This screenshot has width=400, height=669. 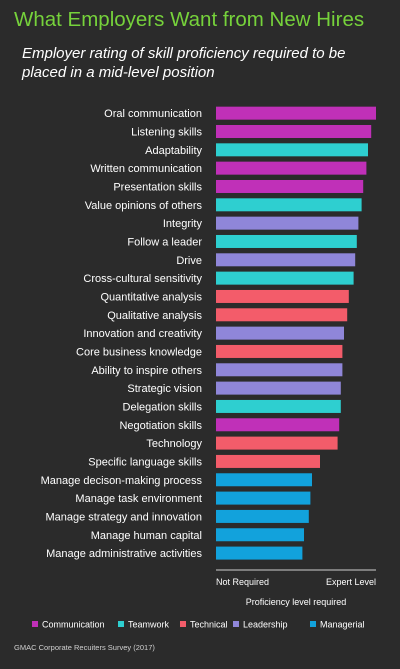 I want to click on bar-strategic-vision, so click(x=278, y=388).